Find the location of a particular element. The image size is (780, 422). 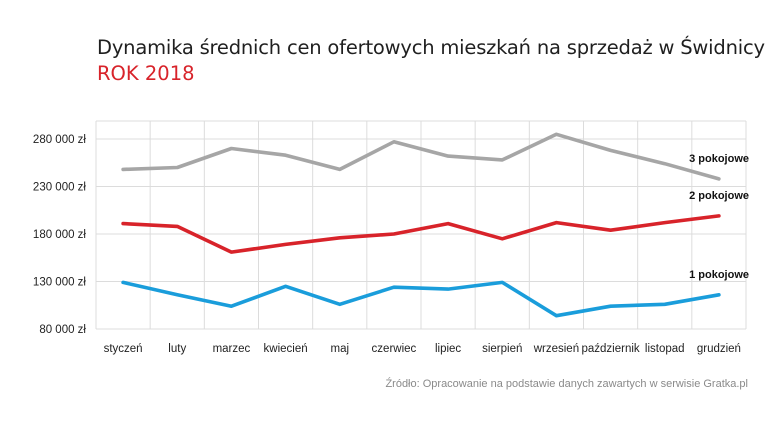

x-tick-label: czerwiec is located at coordinates (394, 349).